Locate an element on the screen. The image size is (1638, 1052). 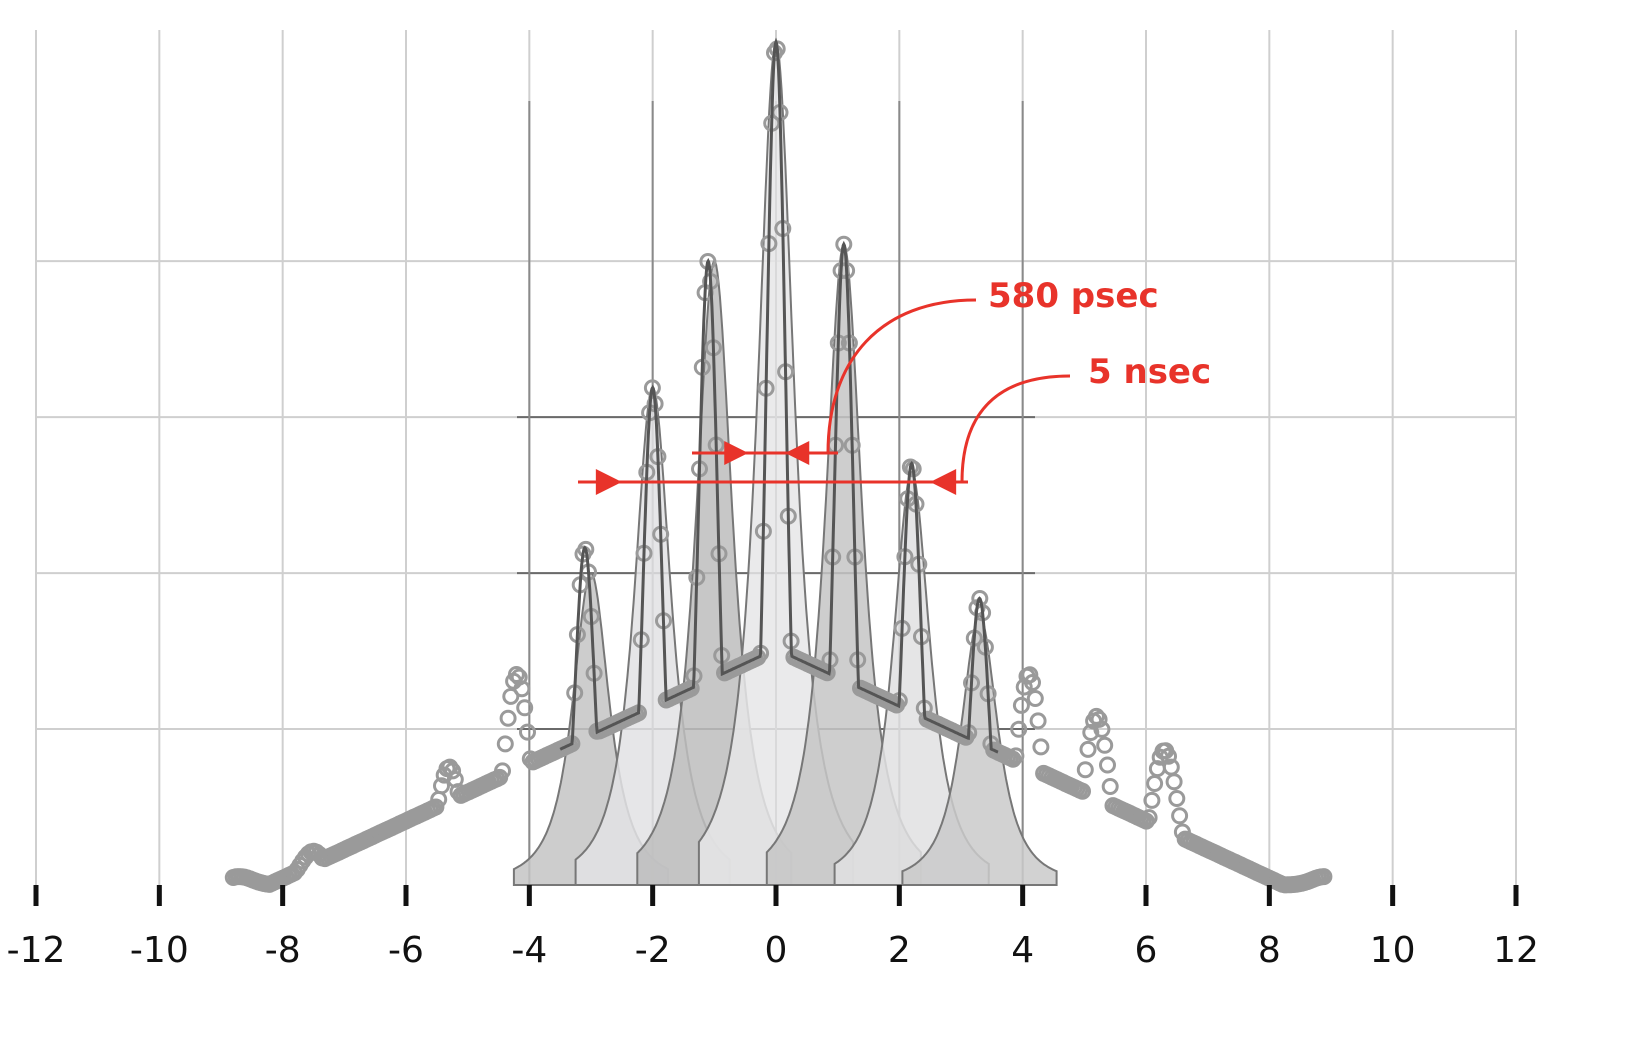
x-tick-label: 6 is located at coordinates (1146, 950).